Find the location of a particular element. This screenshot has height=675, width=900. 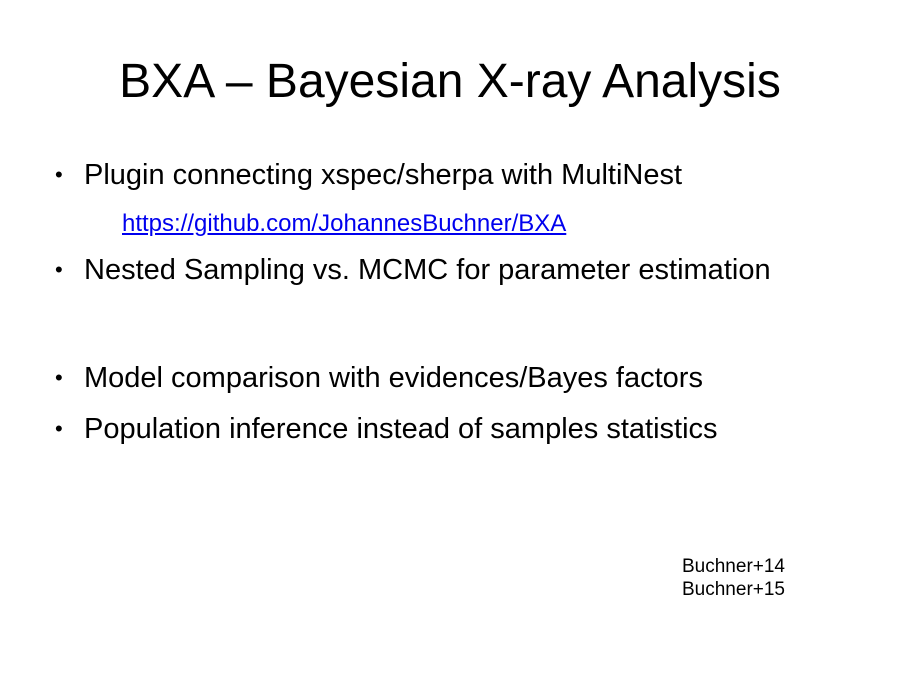

reference-item: Buchner+14 is located at coordinates (733, 566).